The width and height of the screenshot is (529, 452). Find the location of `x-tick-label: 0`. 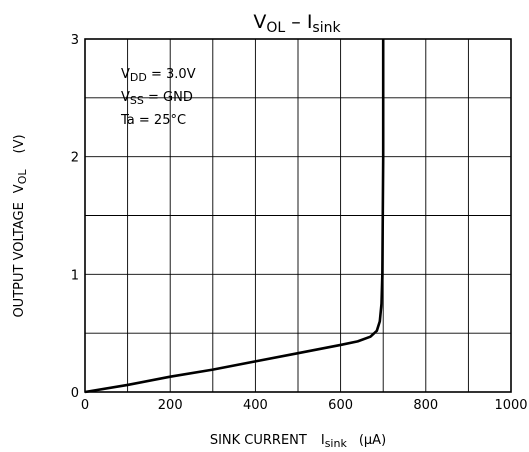

x-tick-label: 0 is located at coordinates (85, 405).